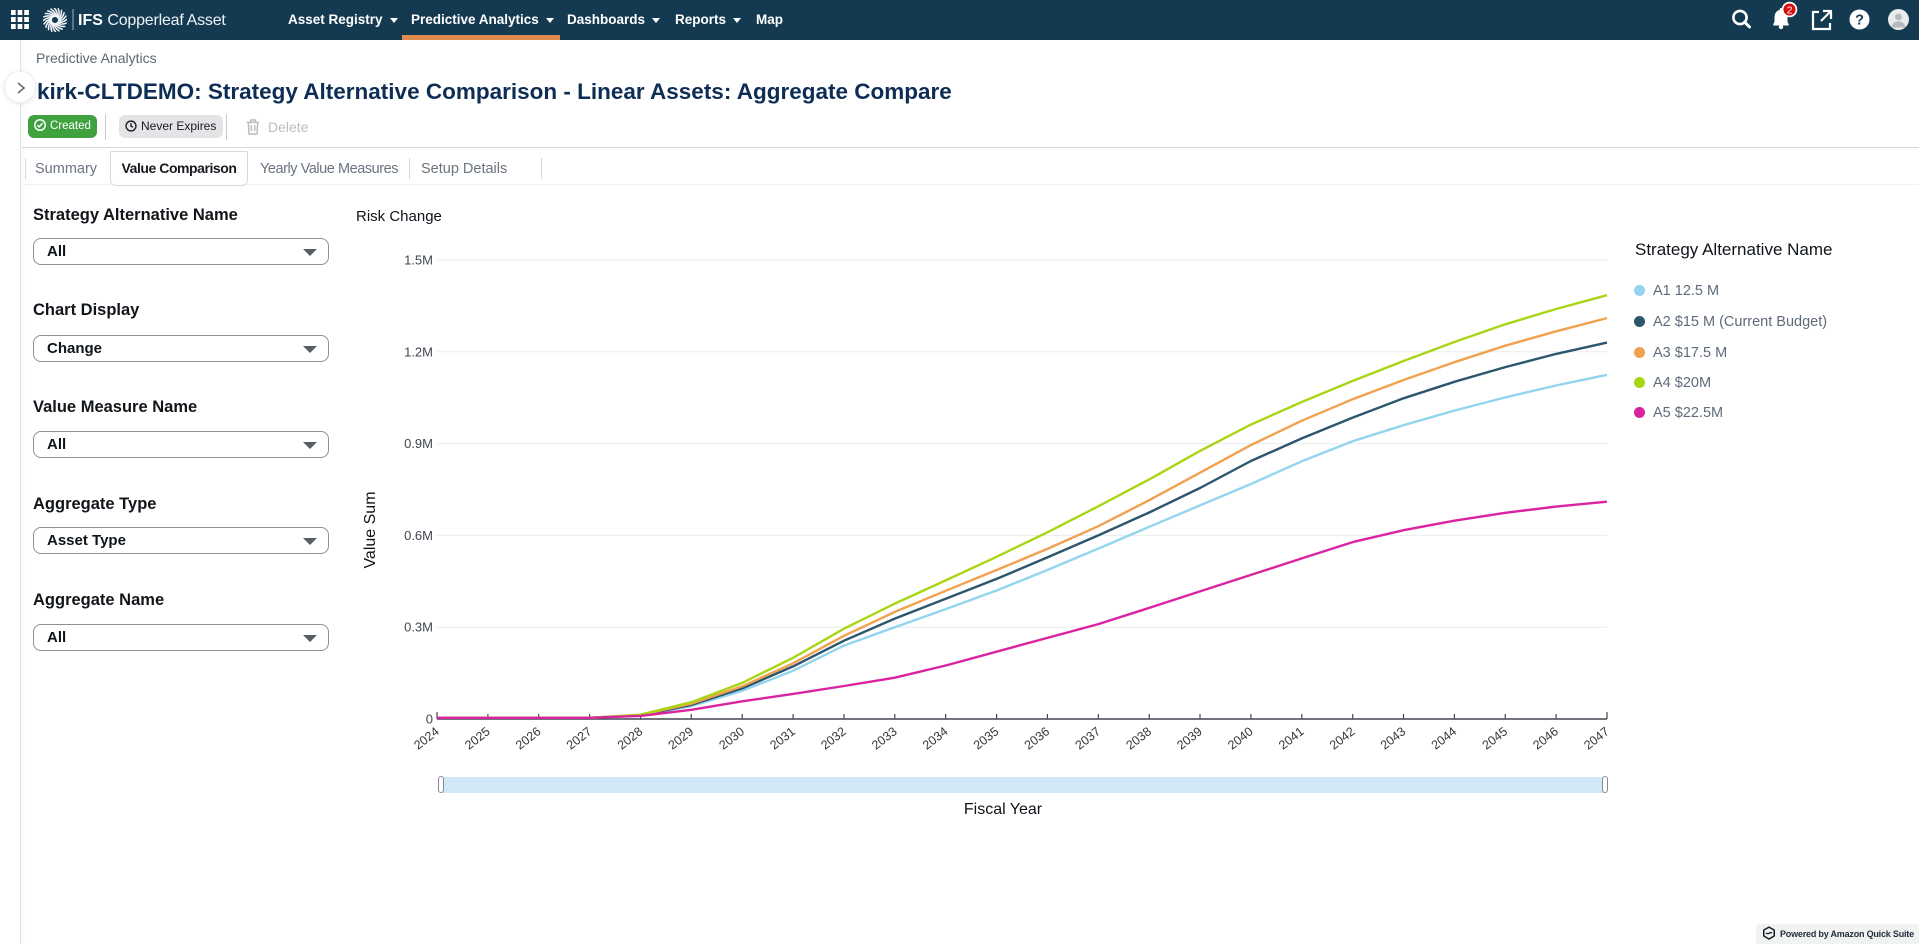 The height and width of the screenshot is (944, 1919). Describe the element at coordinates (1790, 10) in the screenshot. I see `svg-text: 2` at that location.